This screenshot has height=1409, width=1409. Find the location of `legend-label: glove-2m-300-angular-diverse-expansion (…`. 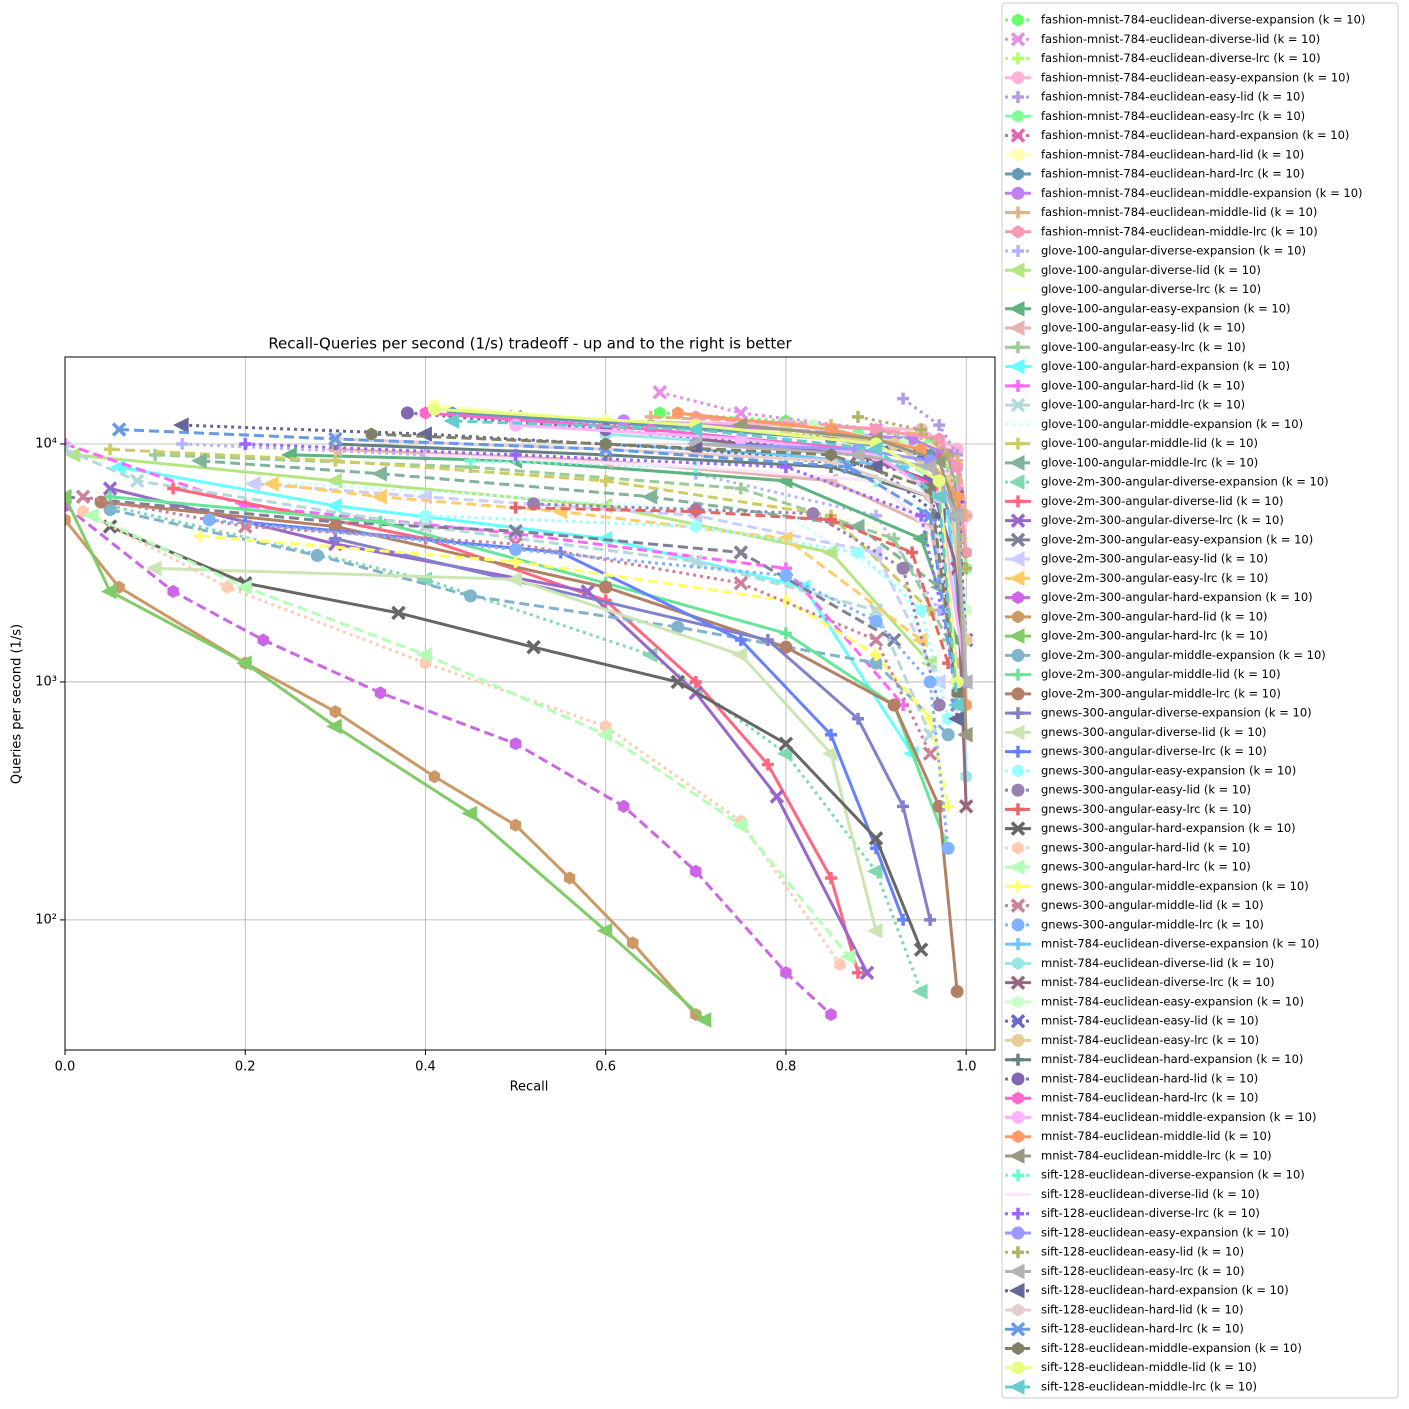

legend-label: glove-2m-300-angular-diverse-expansion (… is located at coordinates (1185, 482).